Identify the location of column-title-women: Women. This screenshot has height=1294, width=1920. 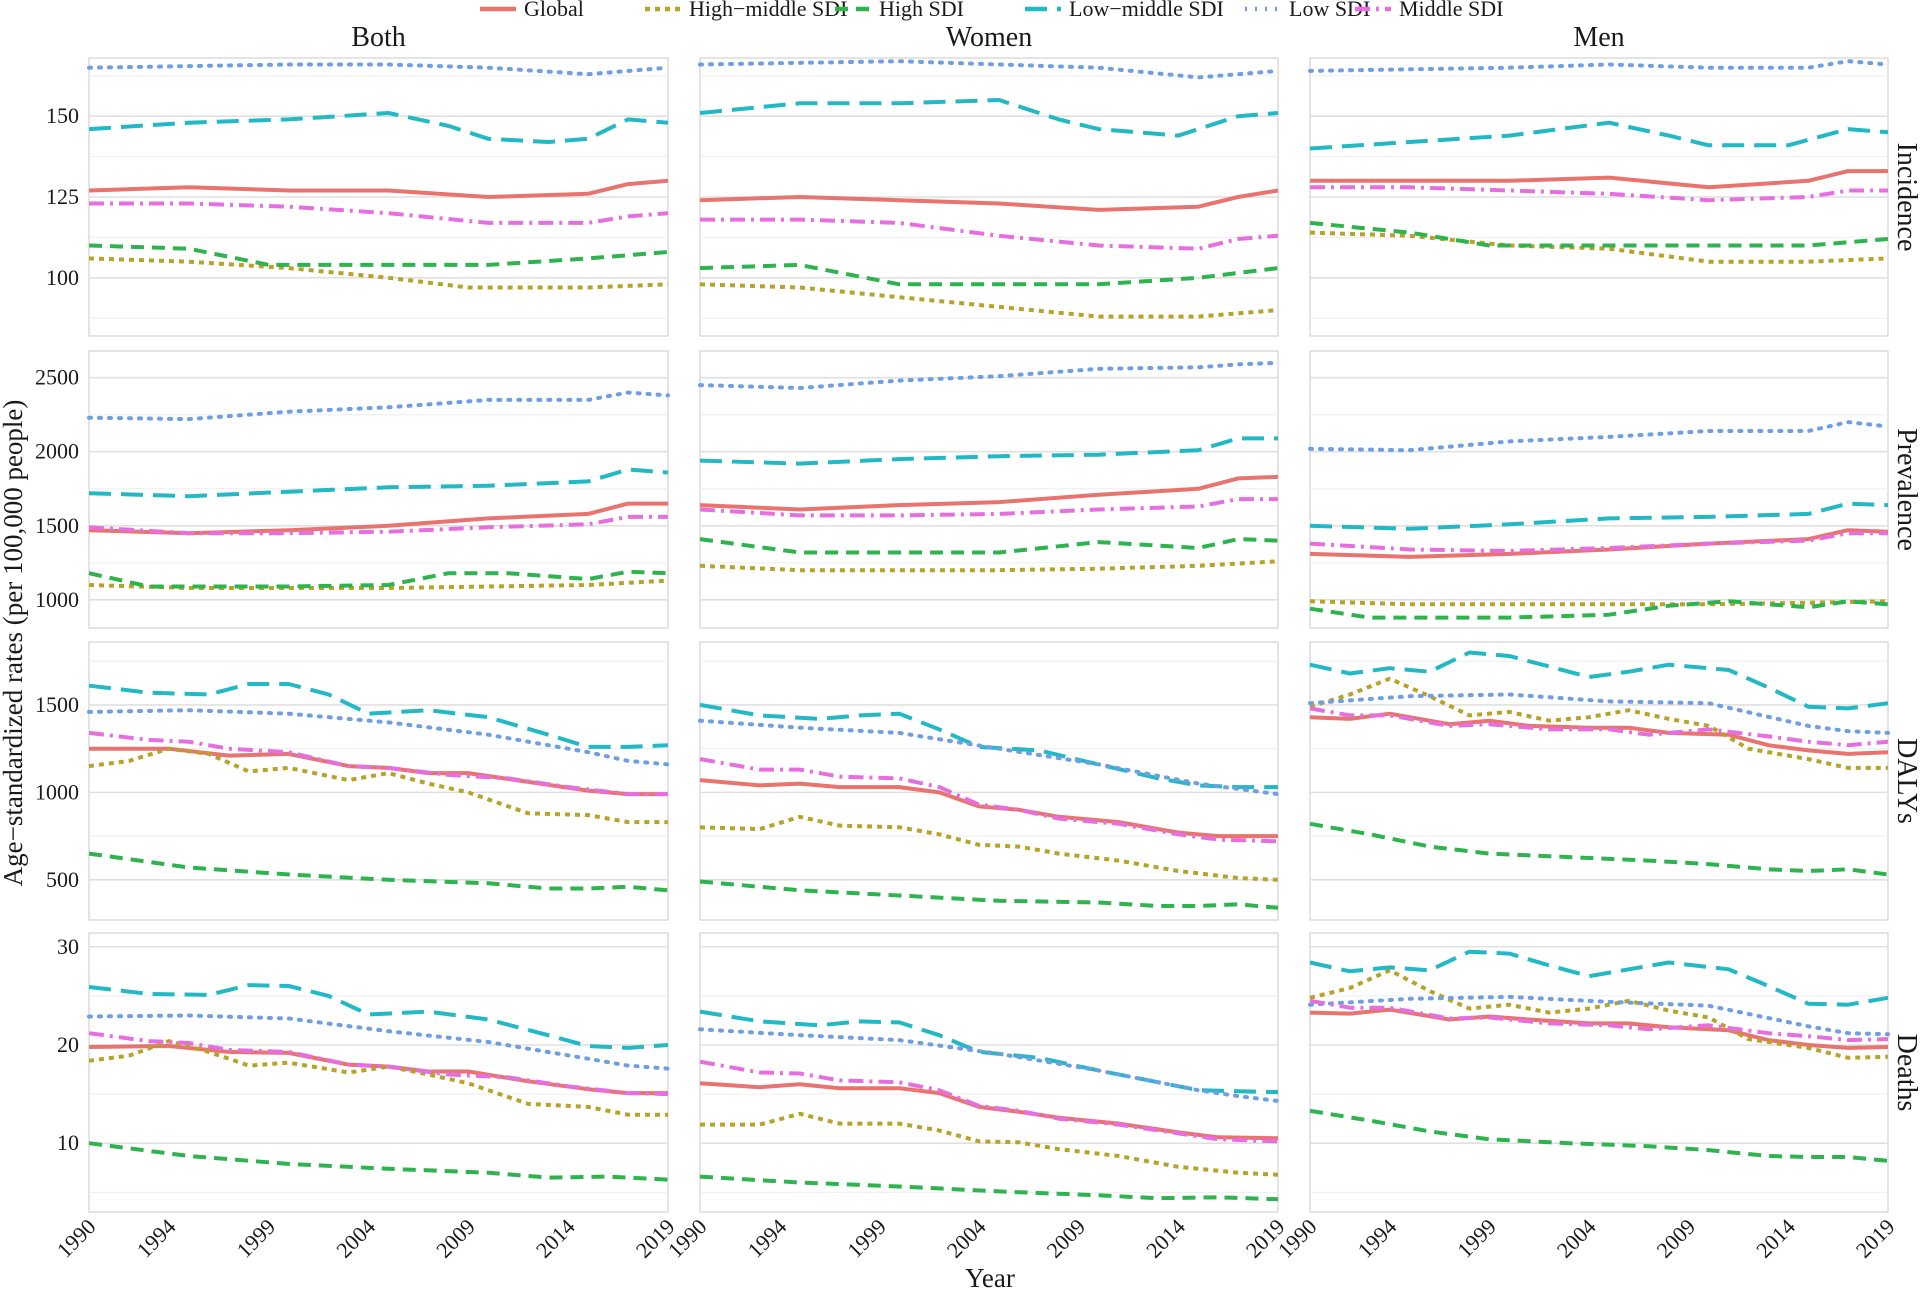
(989, 37).